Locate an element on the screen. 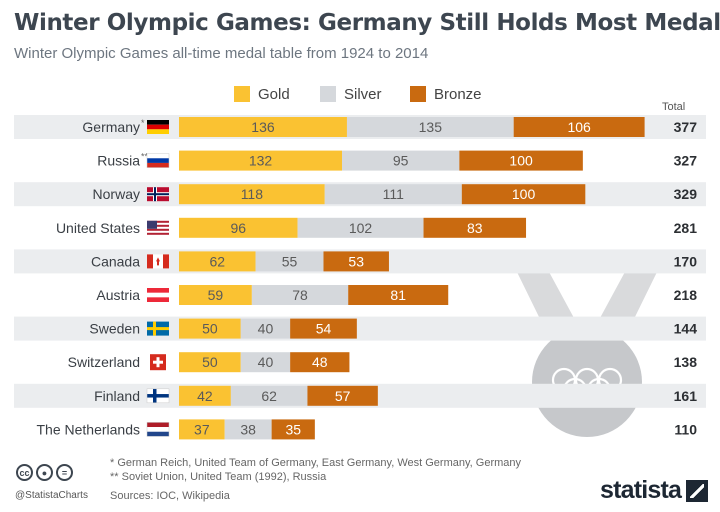 This screenshot has height=512, width=720. legend-swatch-gold is located at coordinates (242, 94).